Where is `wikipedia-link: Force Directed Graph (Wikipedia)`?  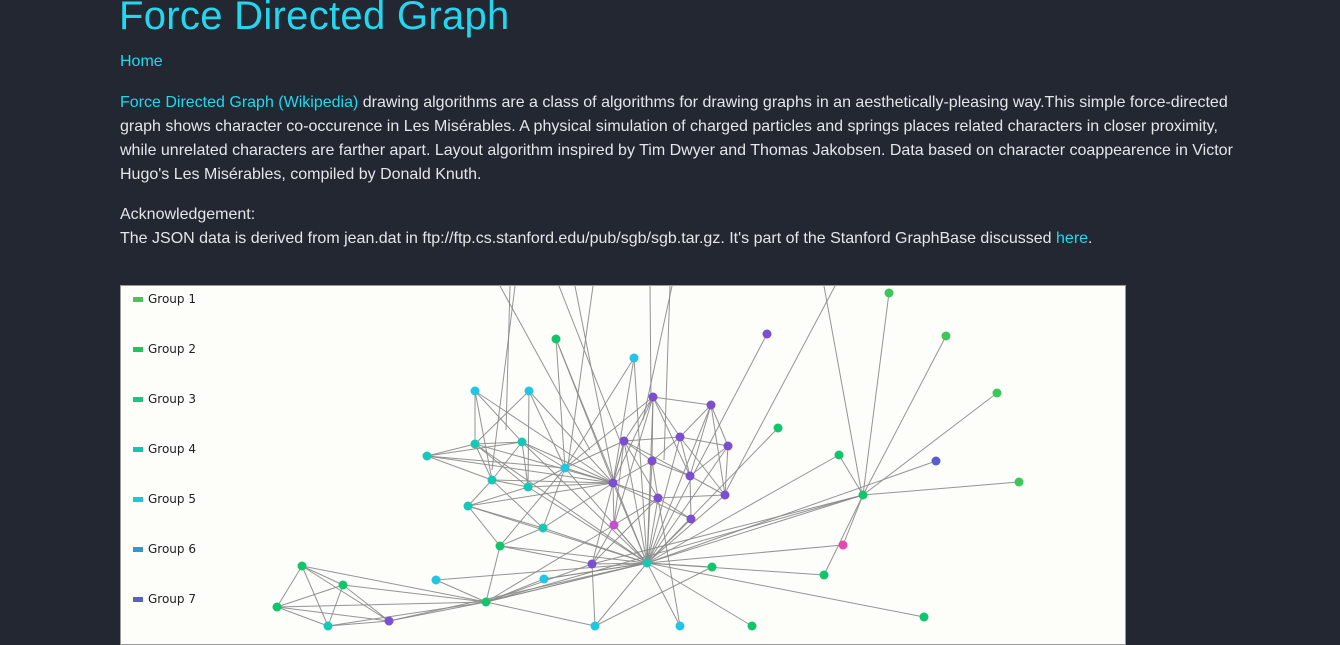
wikipedia-link: Force Directed Graph (Wikipedia) is located at coordinates (239, 102).